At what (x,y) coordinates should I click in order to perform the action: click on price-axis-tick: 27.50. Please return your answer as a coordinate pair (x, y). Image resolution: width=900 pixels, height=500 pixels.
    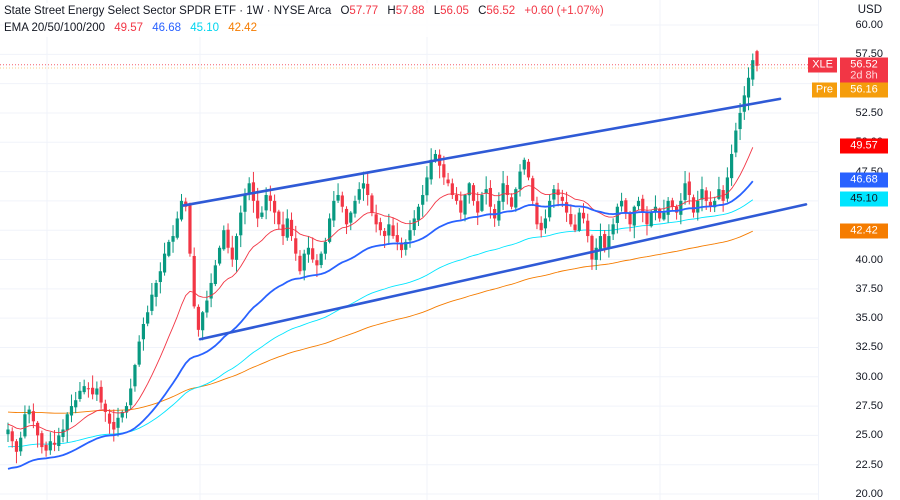
    Looking at the image, I should click on (869, 406).